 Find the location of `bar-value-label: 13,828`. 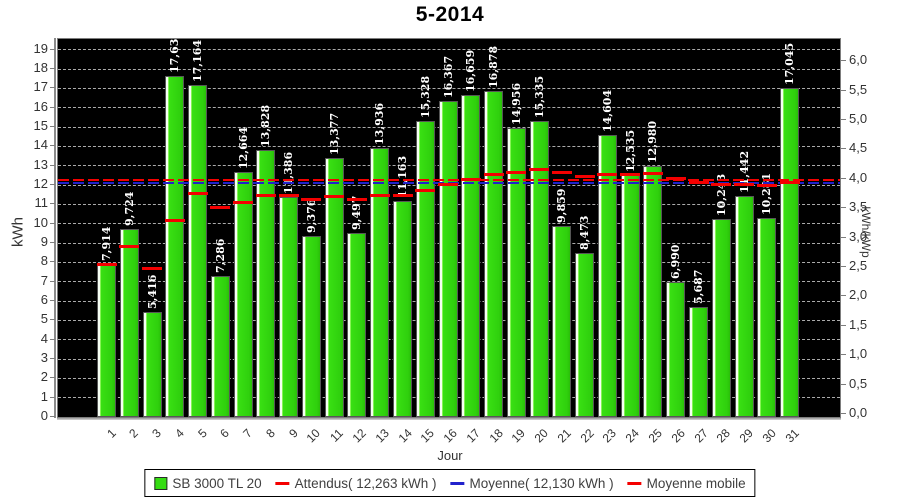

bar-value-label: 13,828 is located at coordinates (266, 125).